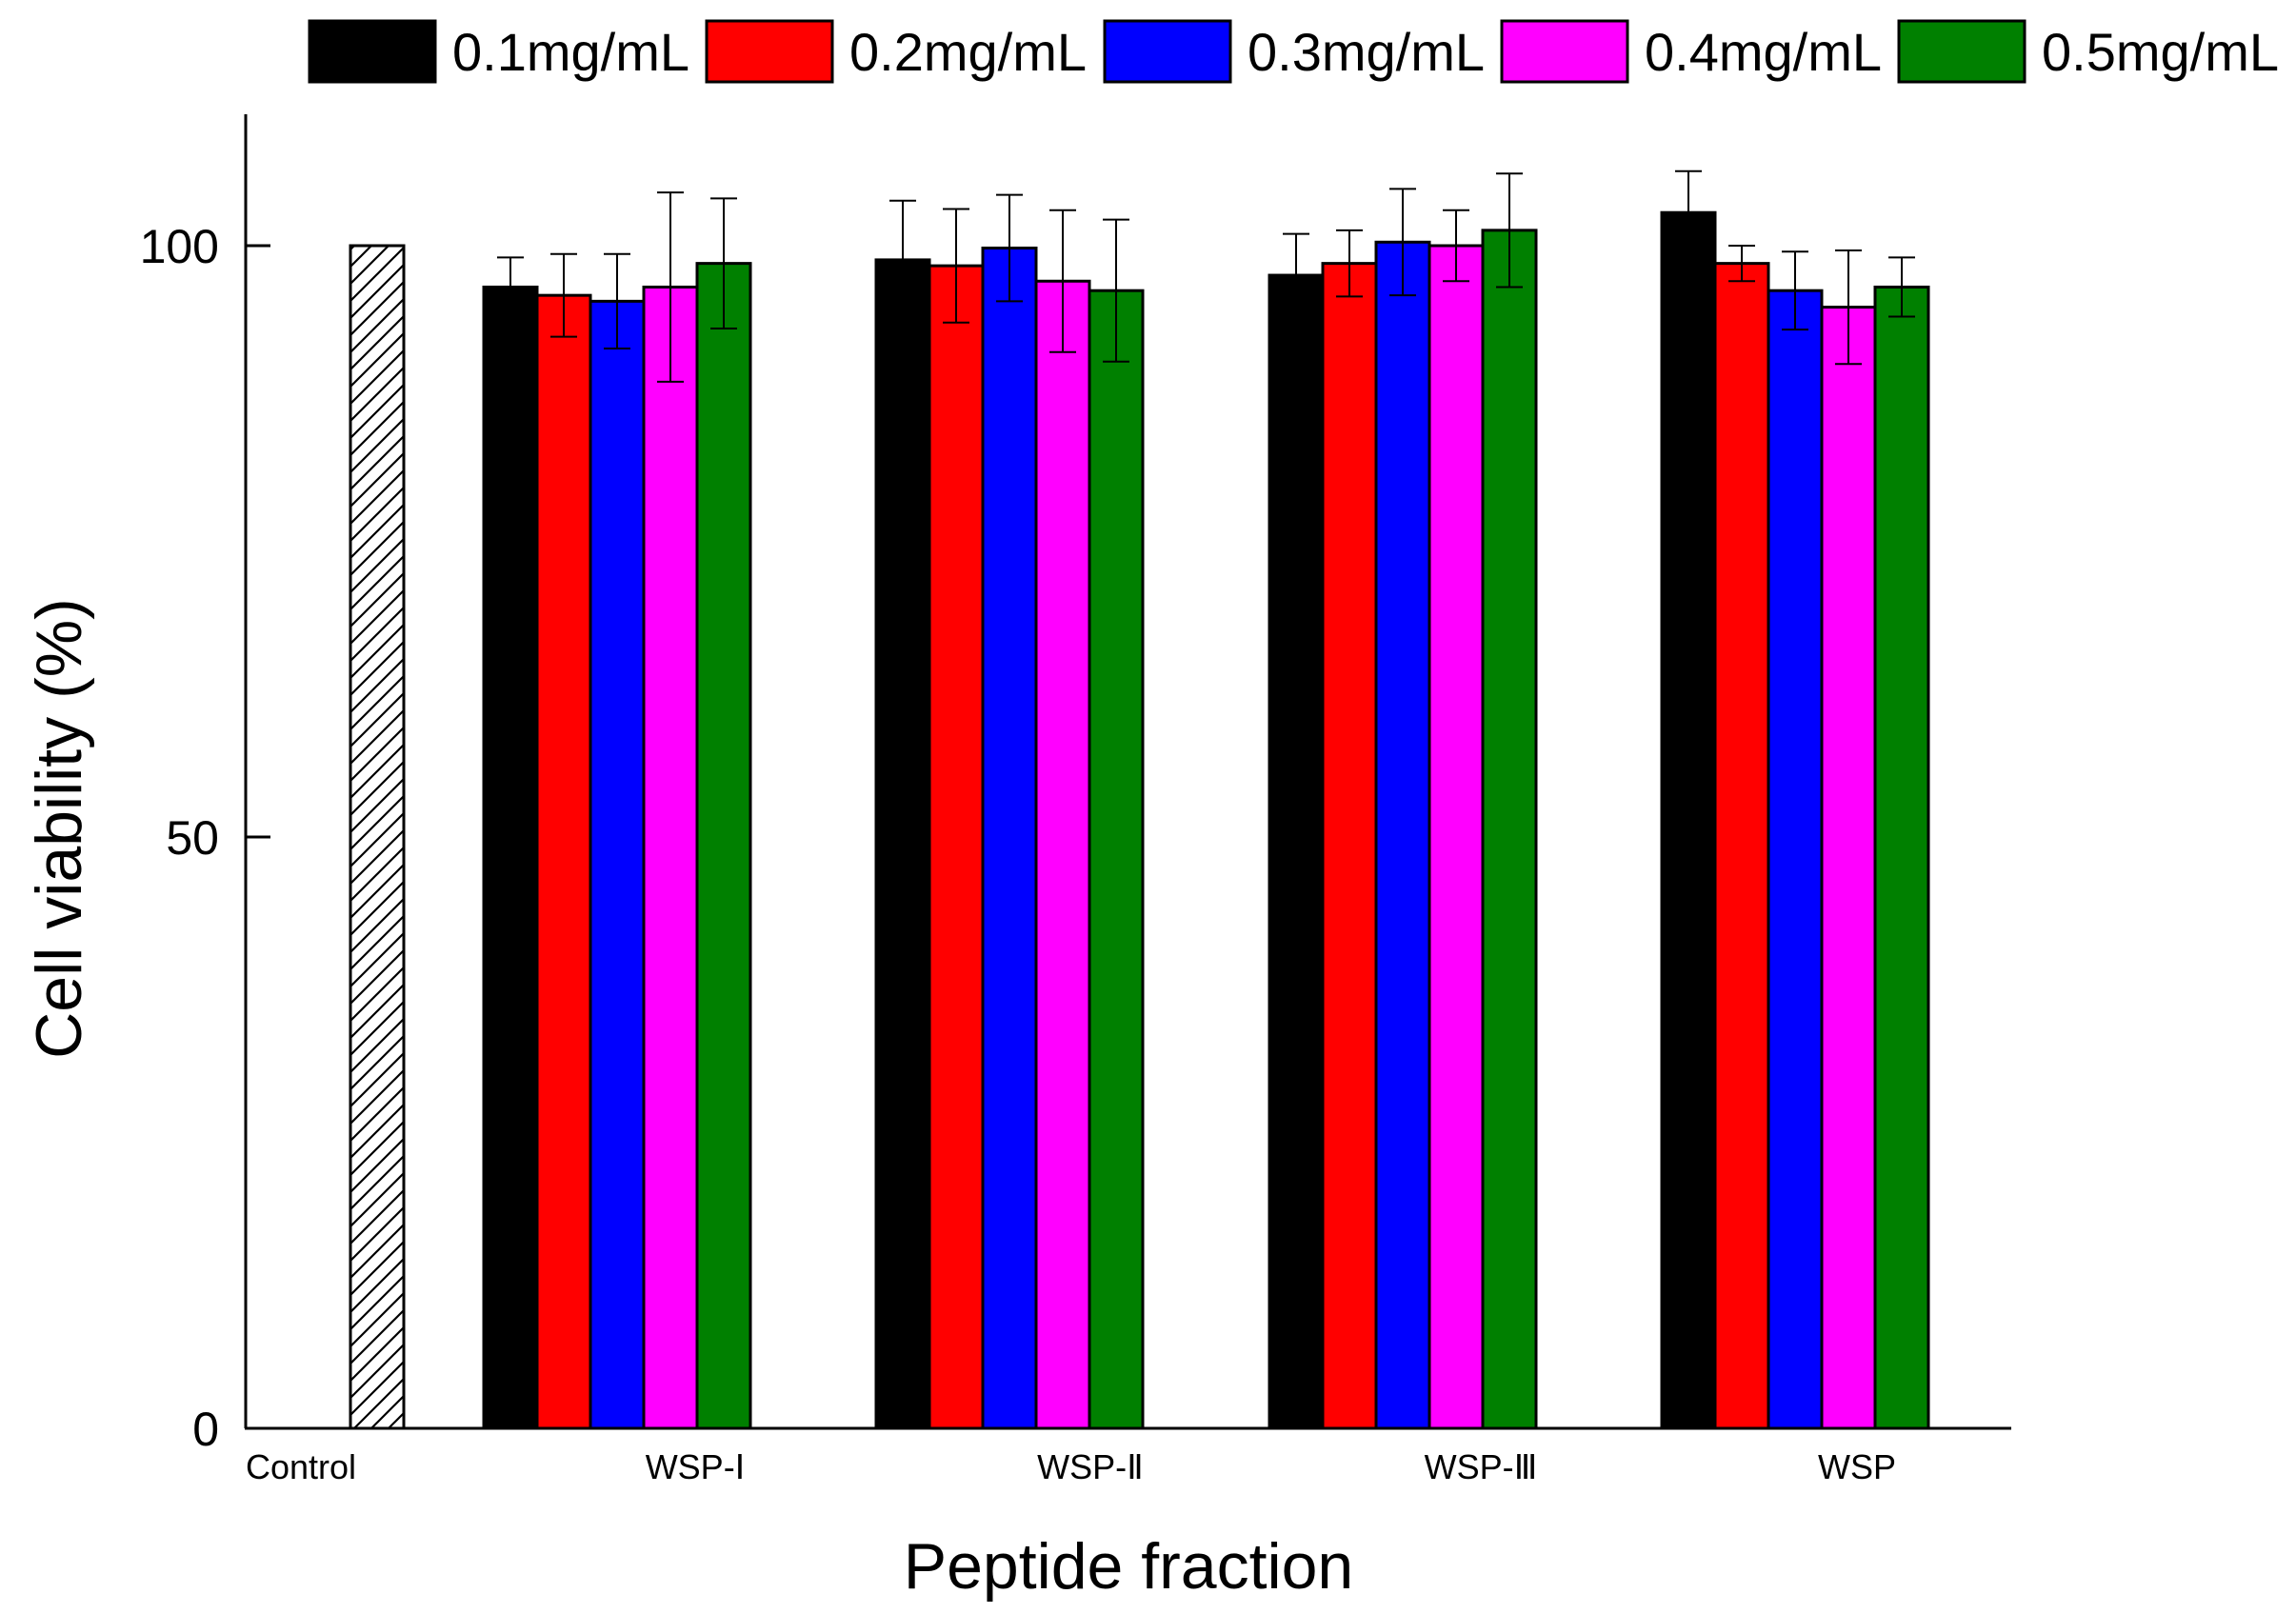 This screenshot has width=2296, height=1614. I want to click on legend-item-0: 0.1mg/mL, so click(498, 51).